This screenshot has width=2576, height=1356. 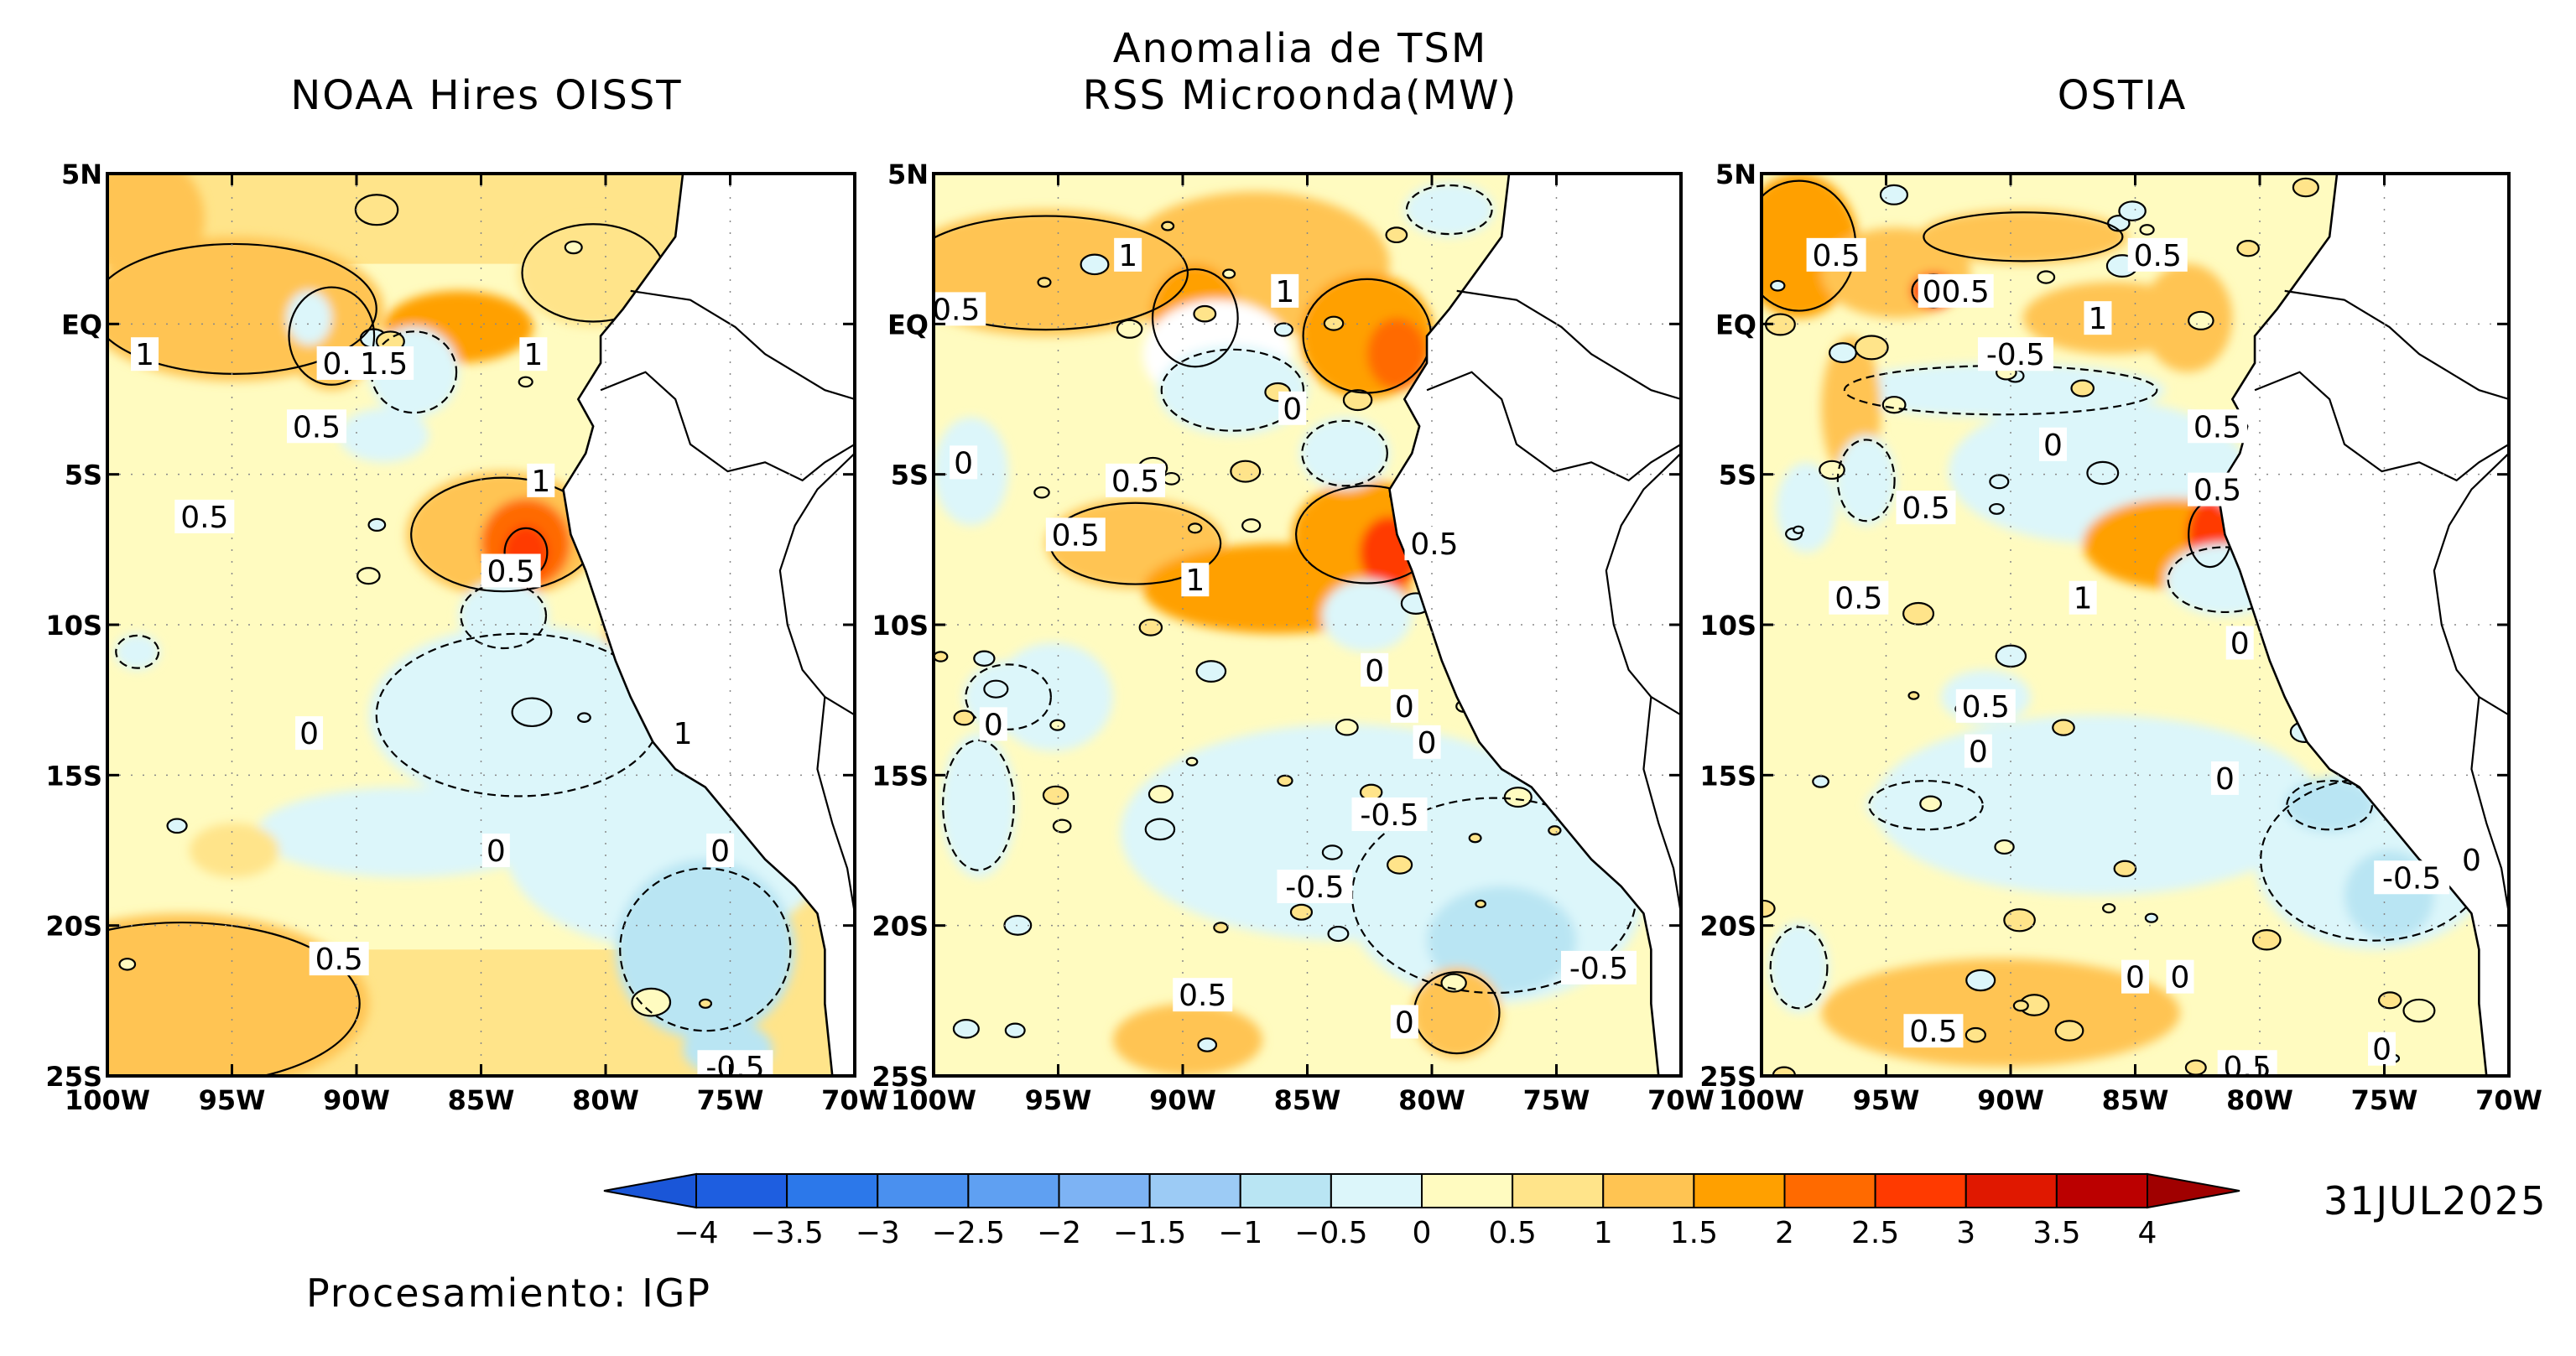 What do you see at coordinates (1330, 1233) in the screenshot?
I see `colorbar-label: −0.5` at bounding box center [1330, 1233].